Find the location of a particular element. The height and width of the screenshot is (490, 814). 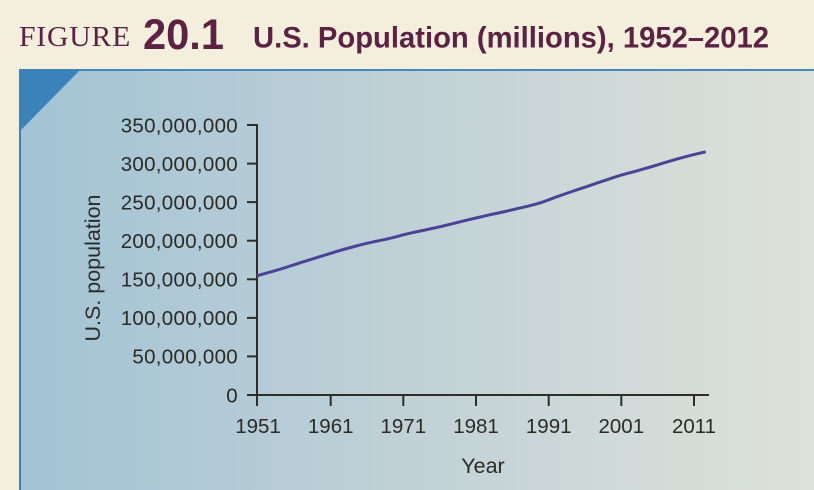

svg-text: 1961 is located at coordinates (331, 426).